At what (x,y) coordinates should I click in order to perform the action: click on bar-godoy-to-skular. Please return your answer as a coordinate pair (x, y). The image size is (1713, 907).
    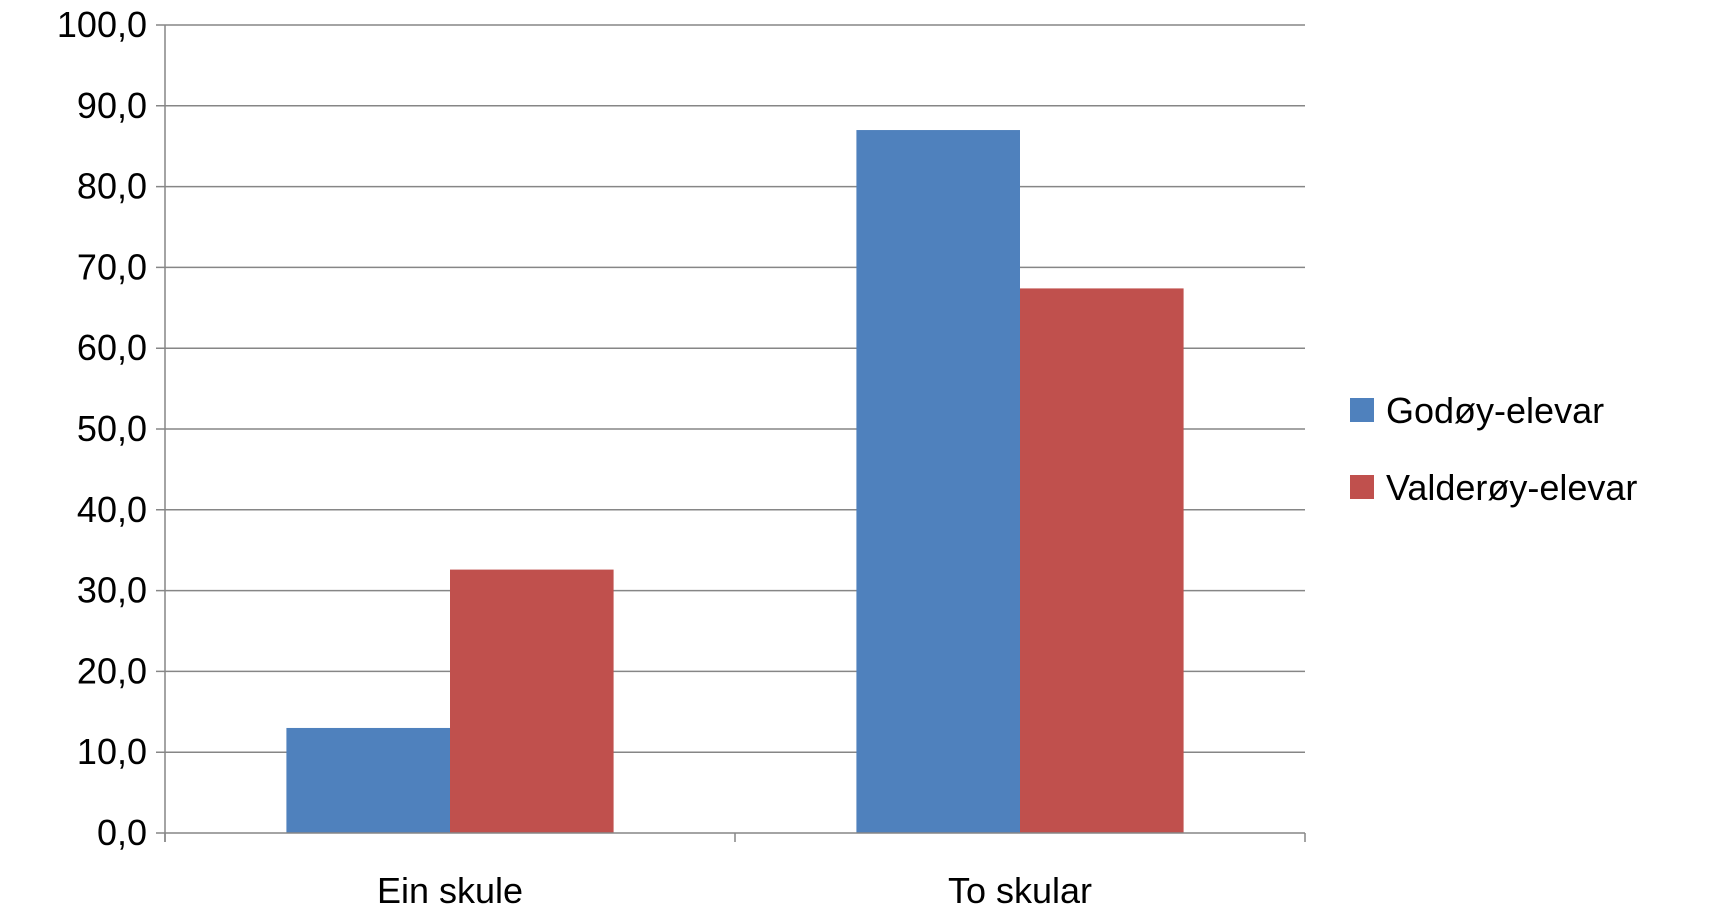
    Looking at the image, I should click on (938, 482).